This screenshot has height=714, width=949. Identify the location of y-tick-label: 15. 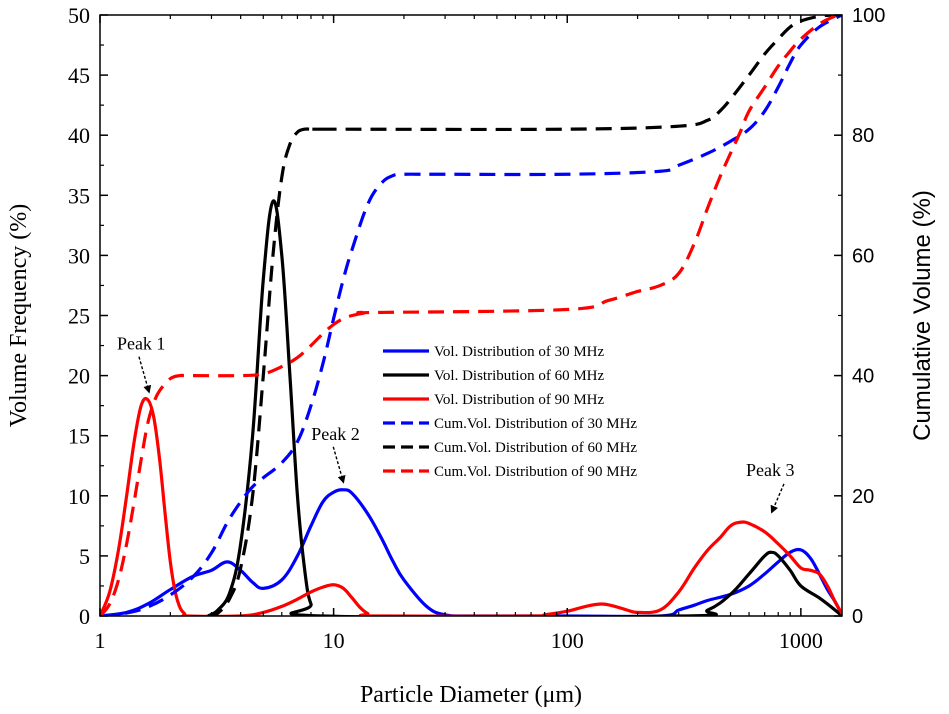
(79, 436).